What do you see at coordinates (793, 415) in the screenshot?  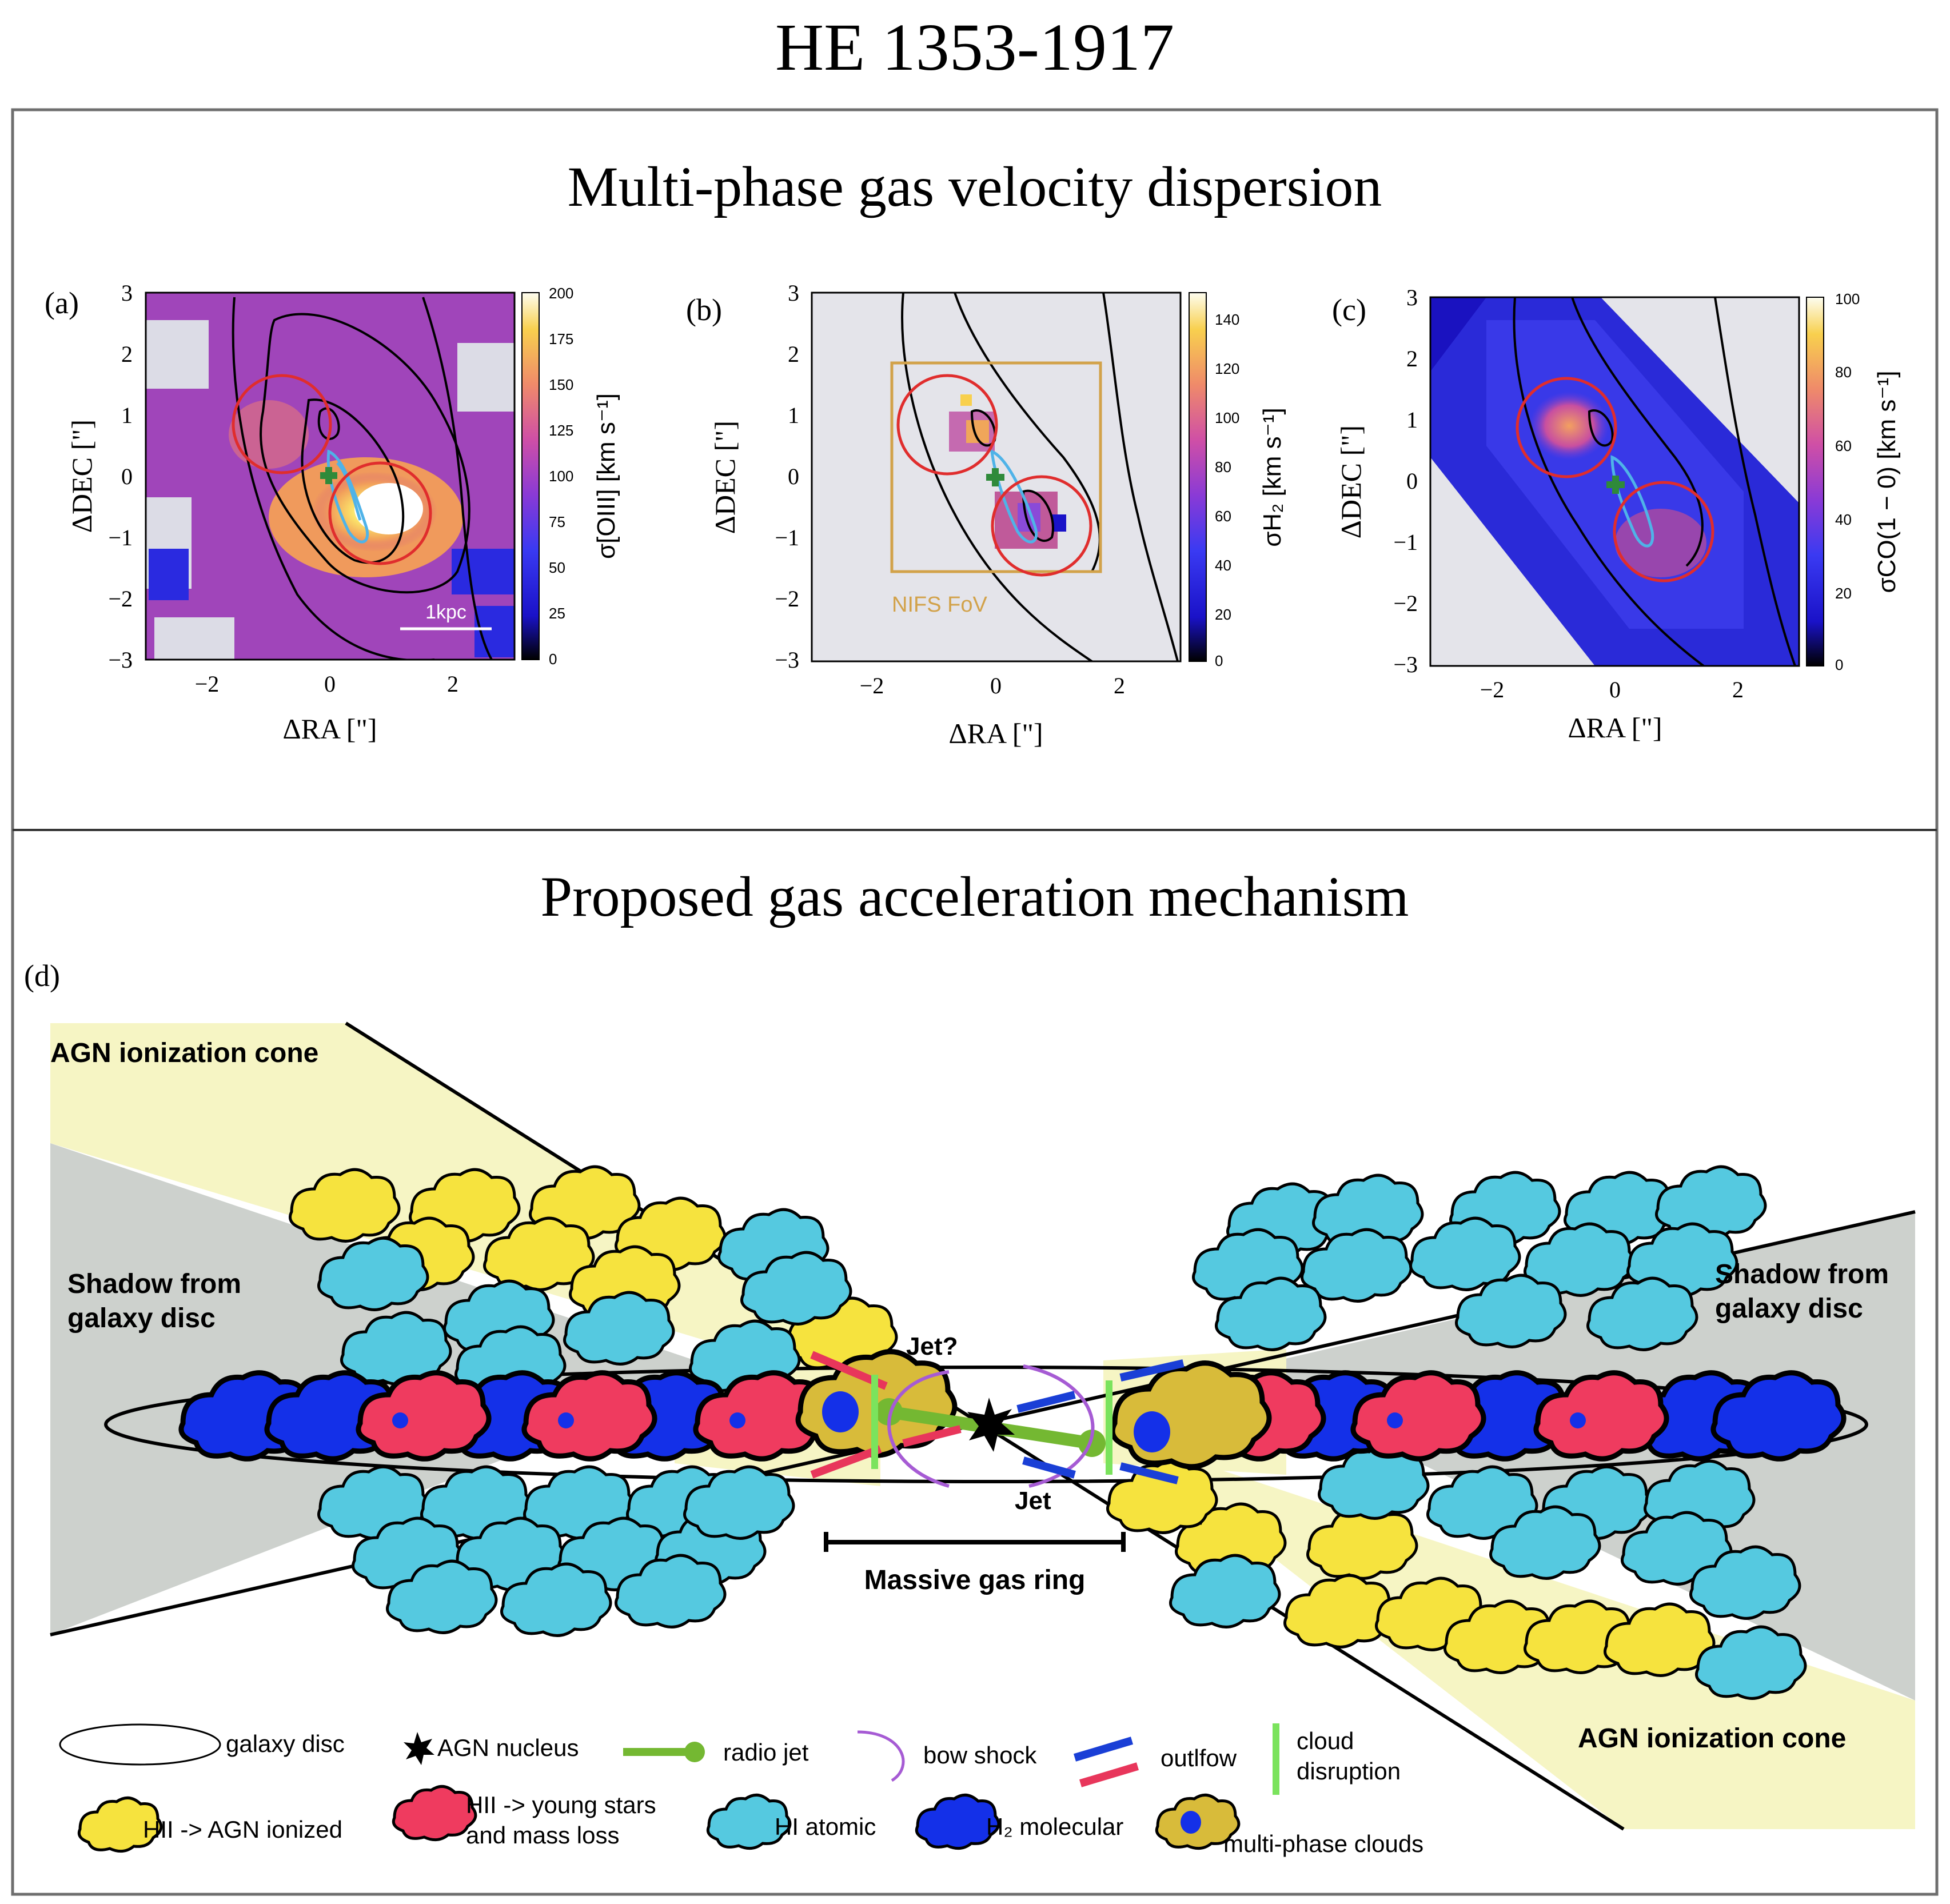 I see `panel-b-ytick: 1` at bounding box center [793, 415].